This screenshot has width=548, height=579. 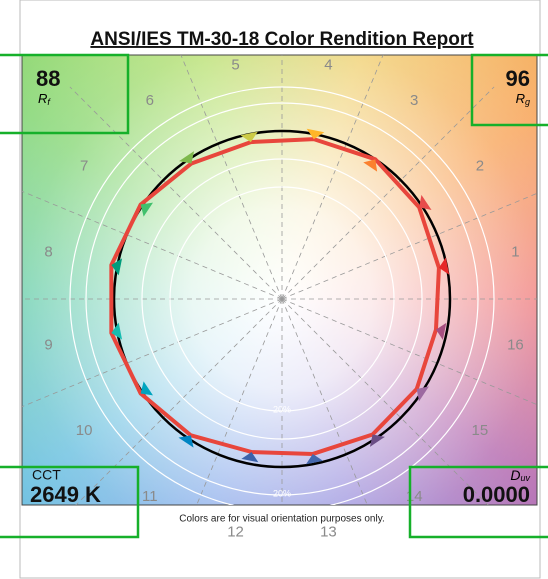 I want to click on rf-symbol: Rf, so click(x=44, y=99).